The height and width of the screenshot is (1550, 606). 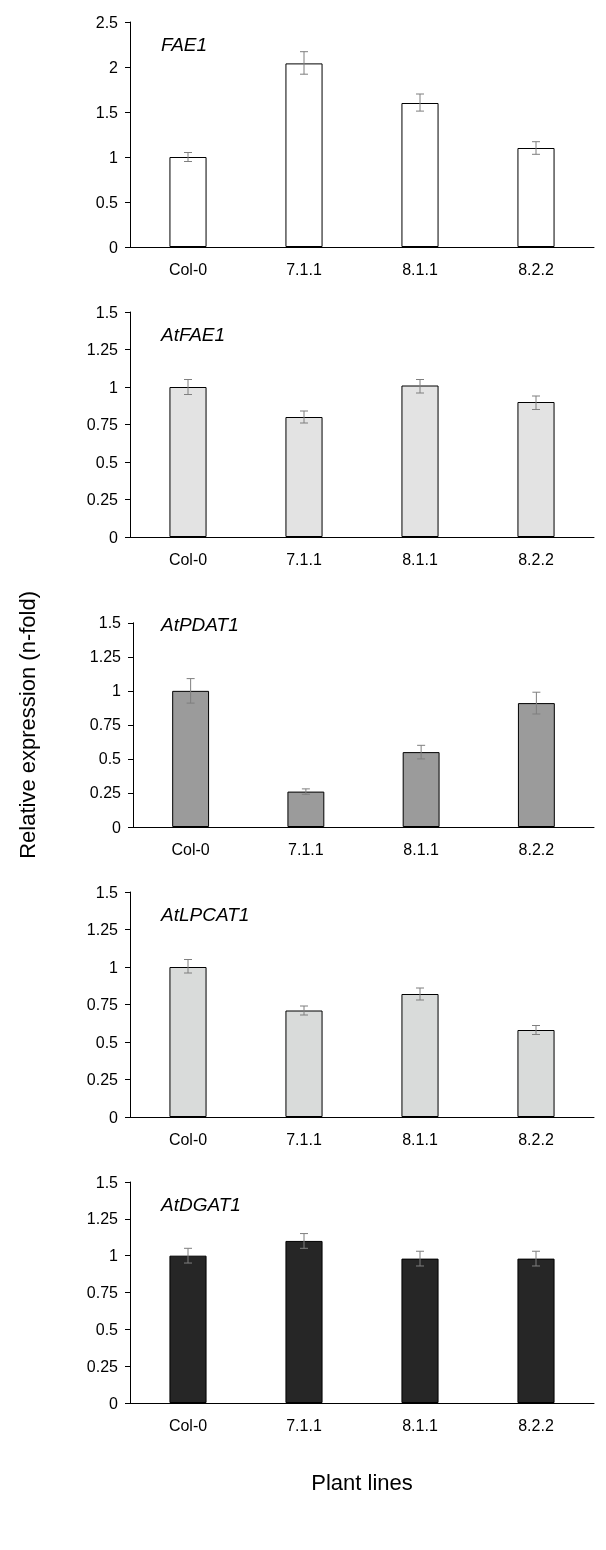 I want to click on text: AtFAE1, so click(x=193, y=334).